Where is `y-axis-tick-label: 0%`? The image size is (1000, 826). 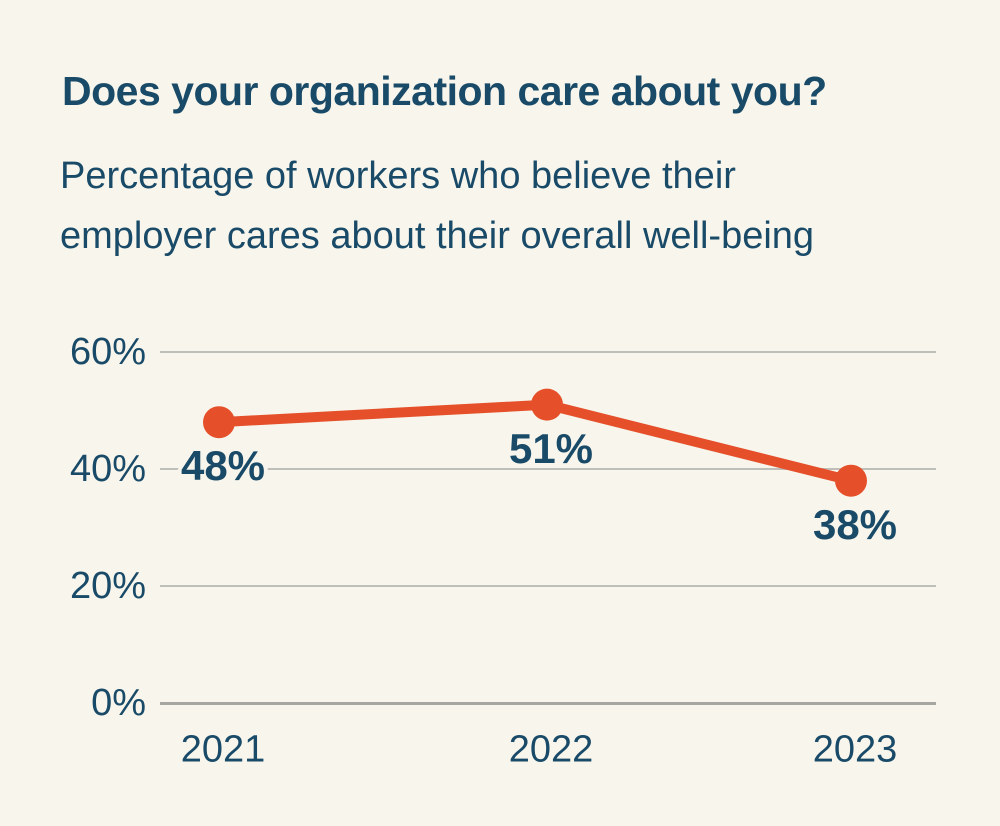 y-axis-tick-label: 0% is located at coordinates (118, 703).